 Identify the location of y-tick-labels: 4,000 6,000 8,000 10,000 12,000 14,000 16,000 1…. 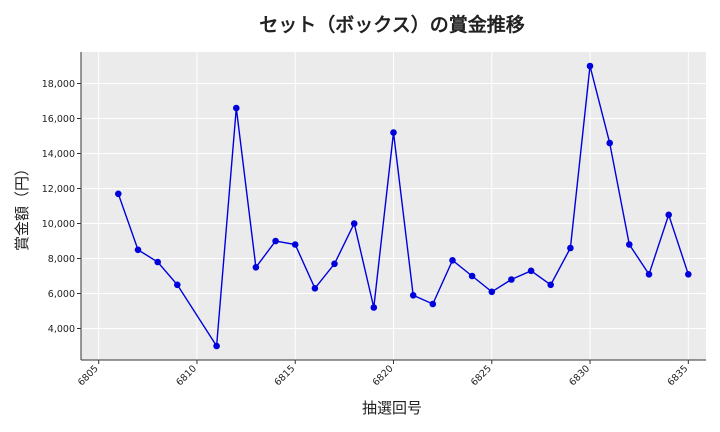
(58, 207).